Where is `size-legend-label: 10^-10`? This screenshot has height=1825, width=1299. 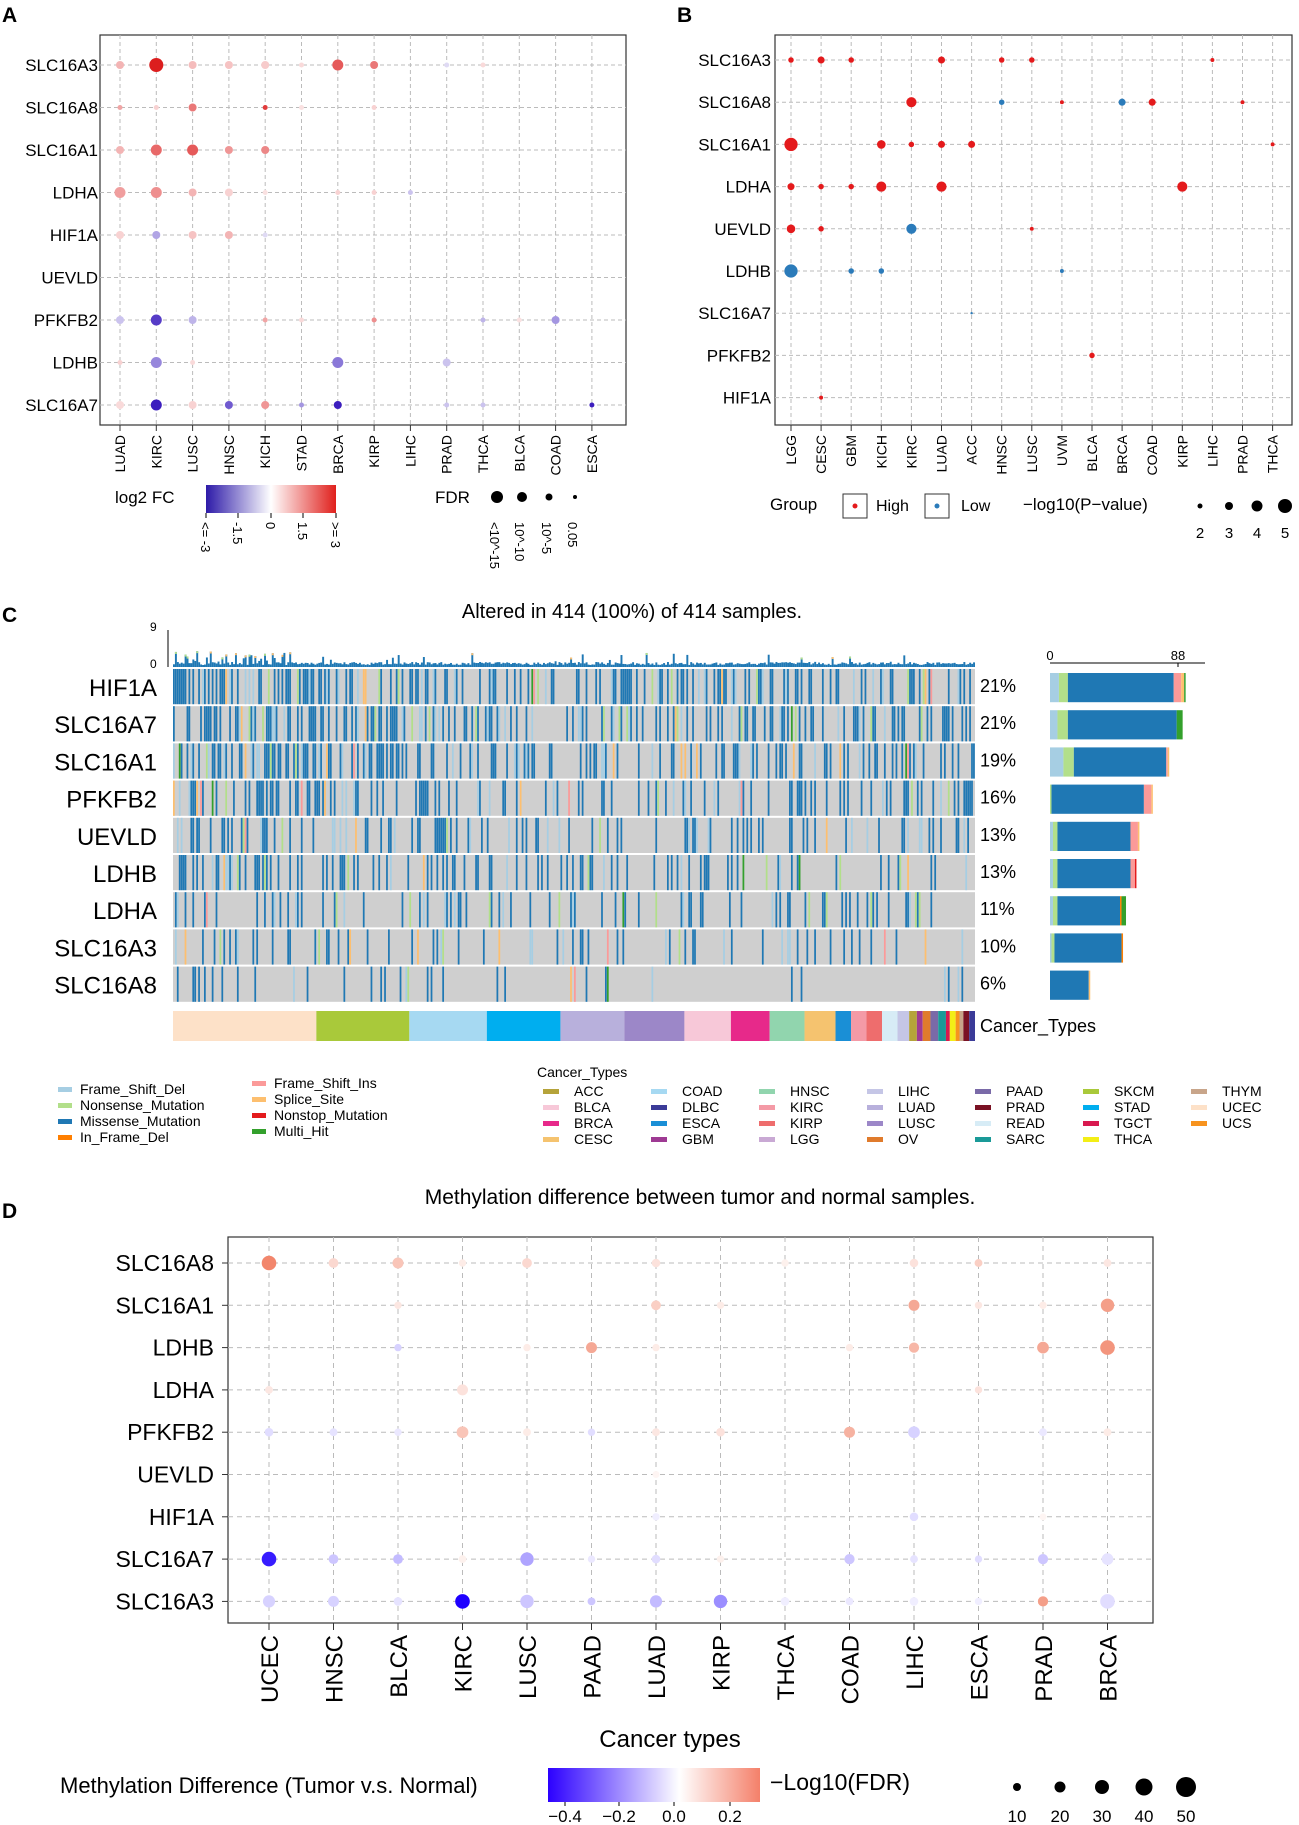 size-legend-label: 10^-10 is located at coordinates (519, 541).